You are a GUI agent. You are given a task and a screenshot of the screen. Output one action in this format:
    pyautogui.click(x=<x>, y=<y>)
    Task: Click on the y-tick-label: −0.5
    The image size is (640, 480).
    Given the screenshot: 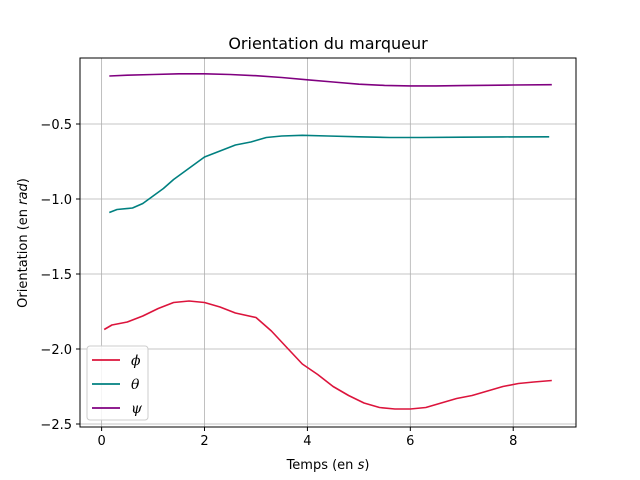 What is the action you would take?
    pyautogui.click(x=56, y=125)
    